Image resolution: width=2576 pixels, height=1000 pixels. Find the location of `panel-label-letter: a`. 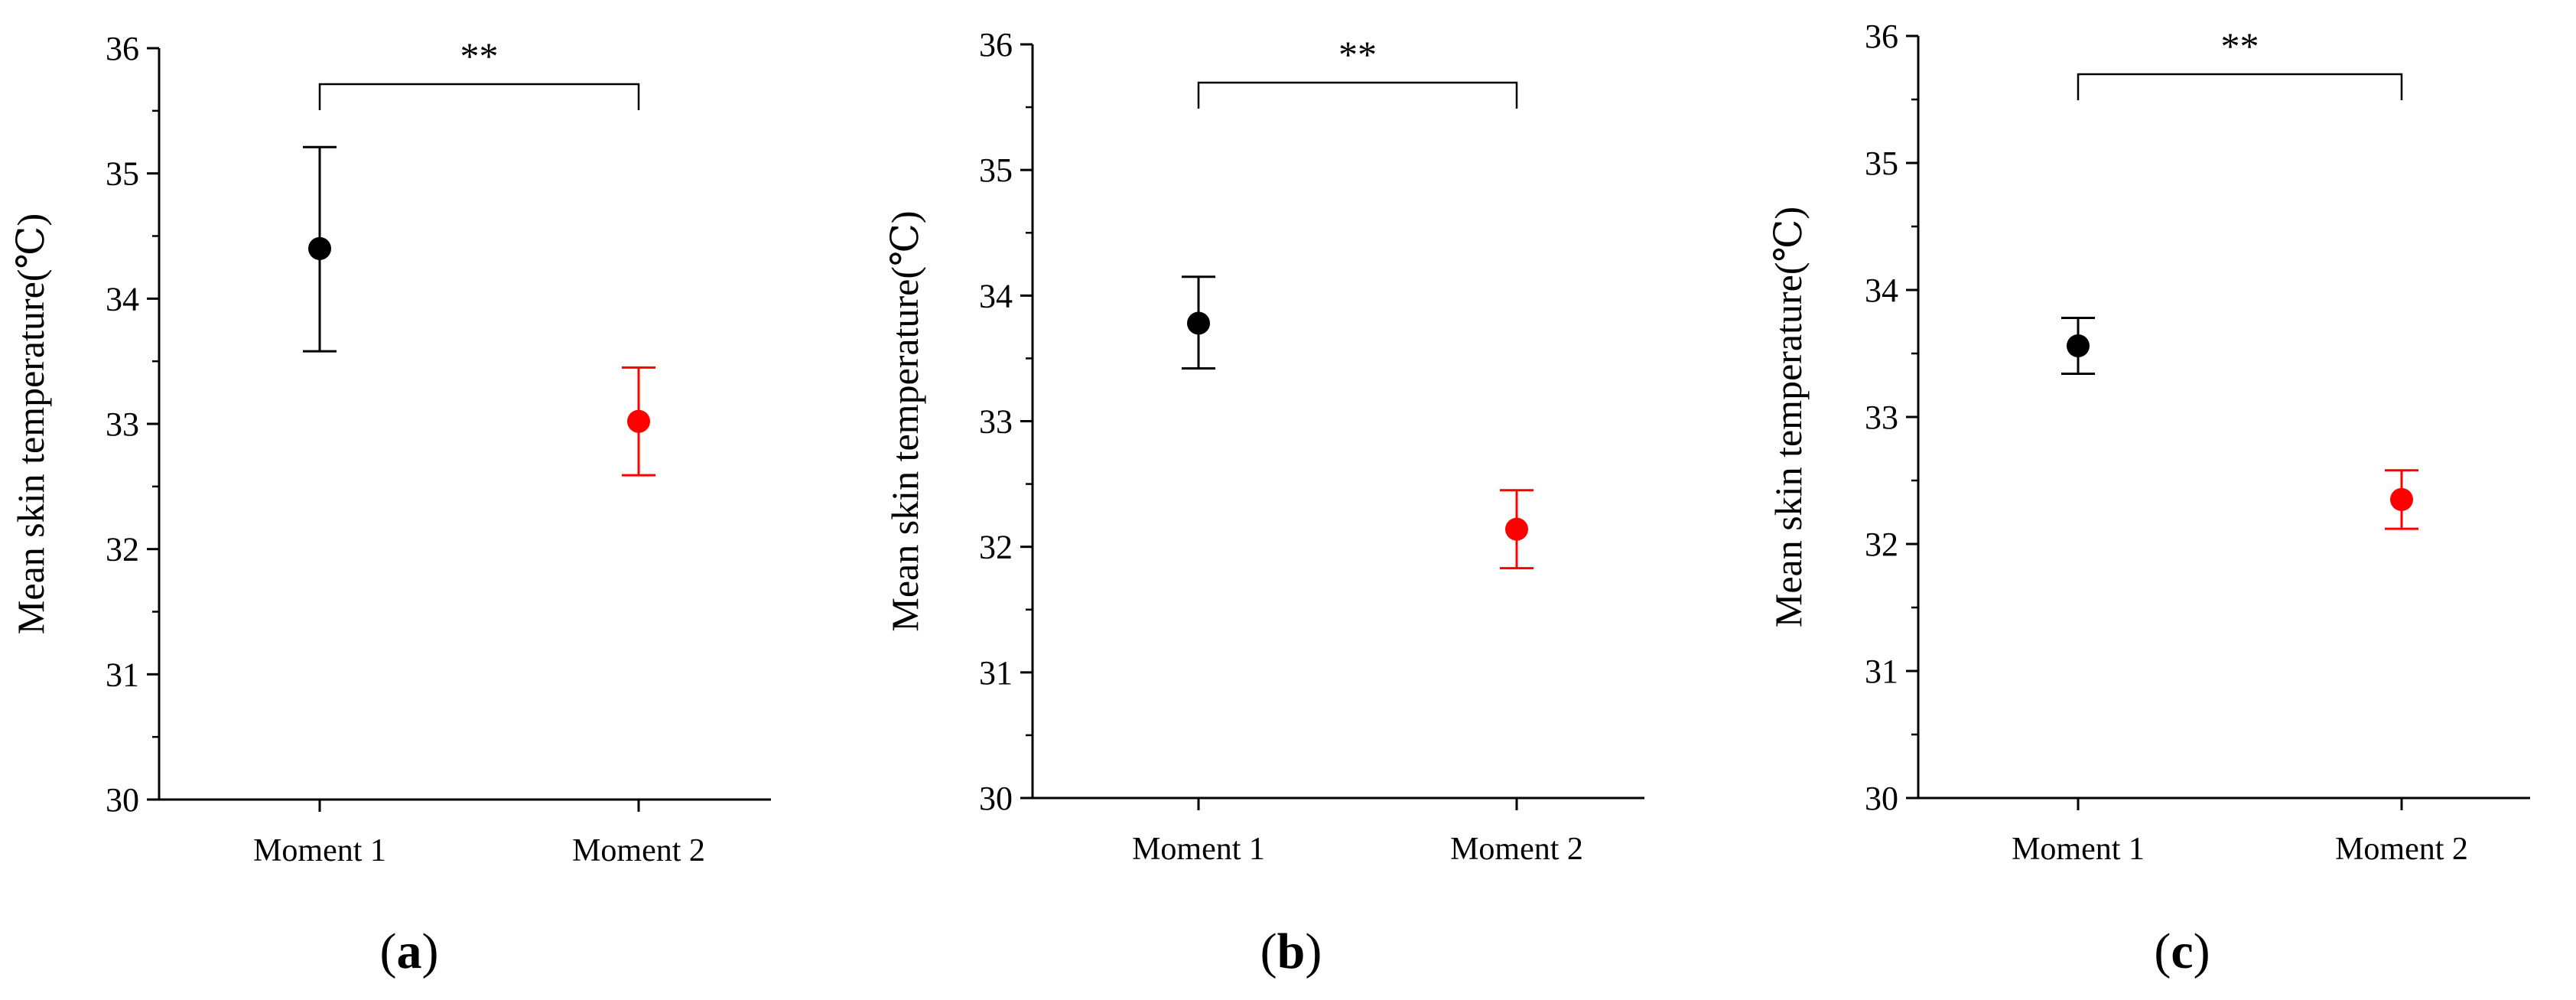

panel-label-letter: a is located at coordinates (409, 951).